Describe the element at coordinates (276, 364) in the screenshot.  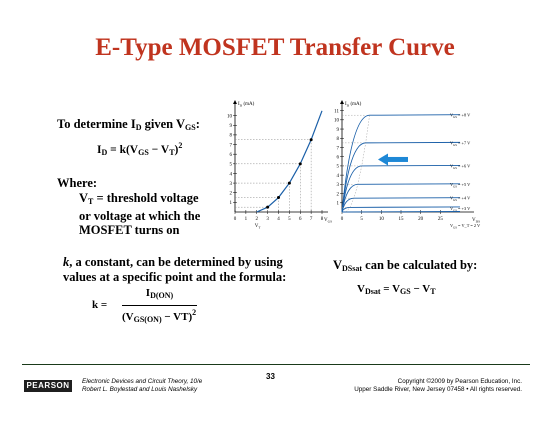
I see `footer-divider` at that location.